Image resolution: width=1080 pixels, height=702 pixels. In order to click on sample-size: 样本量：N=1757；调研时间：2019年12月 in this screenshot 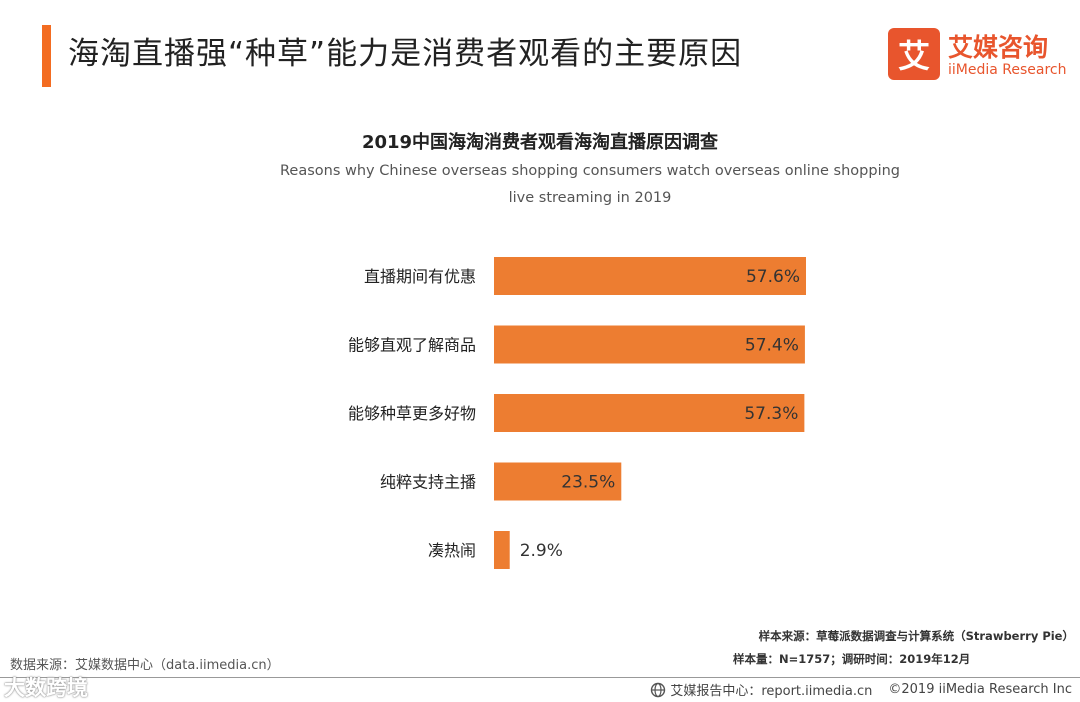, I will do `click(852, 659)`.